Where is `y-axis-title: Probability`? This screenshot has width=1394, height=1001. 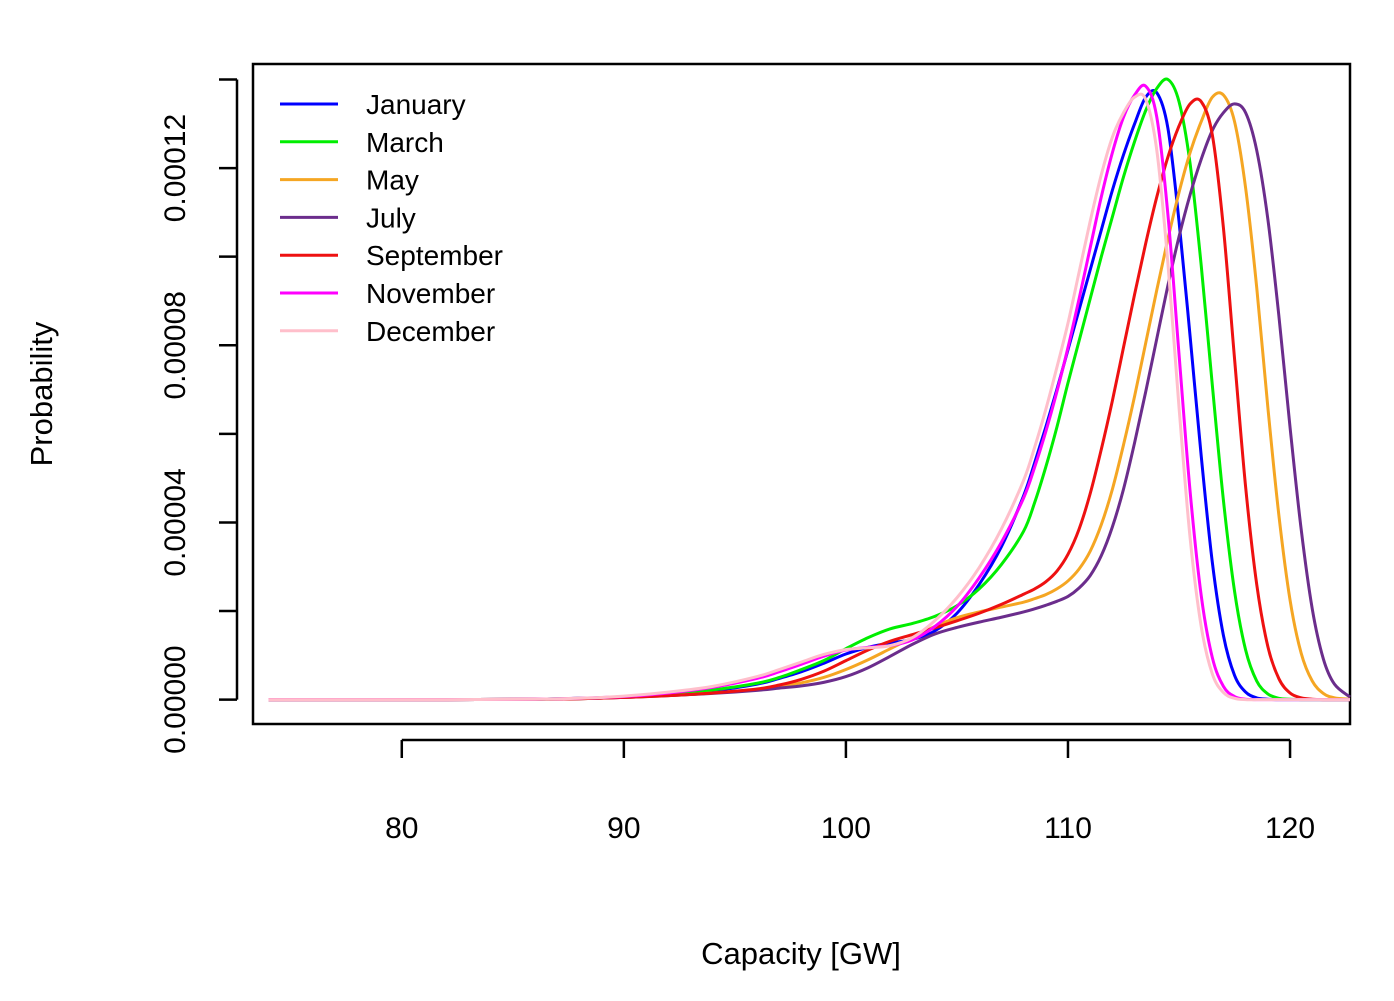
y-axis-title: Probability is located at coordinates (41, 393).